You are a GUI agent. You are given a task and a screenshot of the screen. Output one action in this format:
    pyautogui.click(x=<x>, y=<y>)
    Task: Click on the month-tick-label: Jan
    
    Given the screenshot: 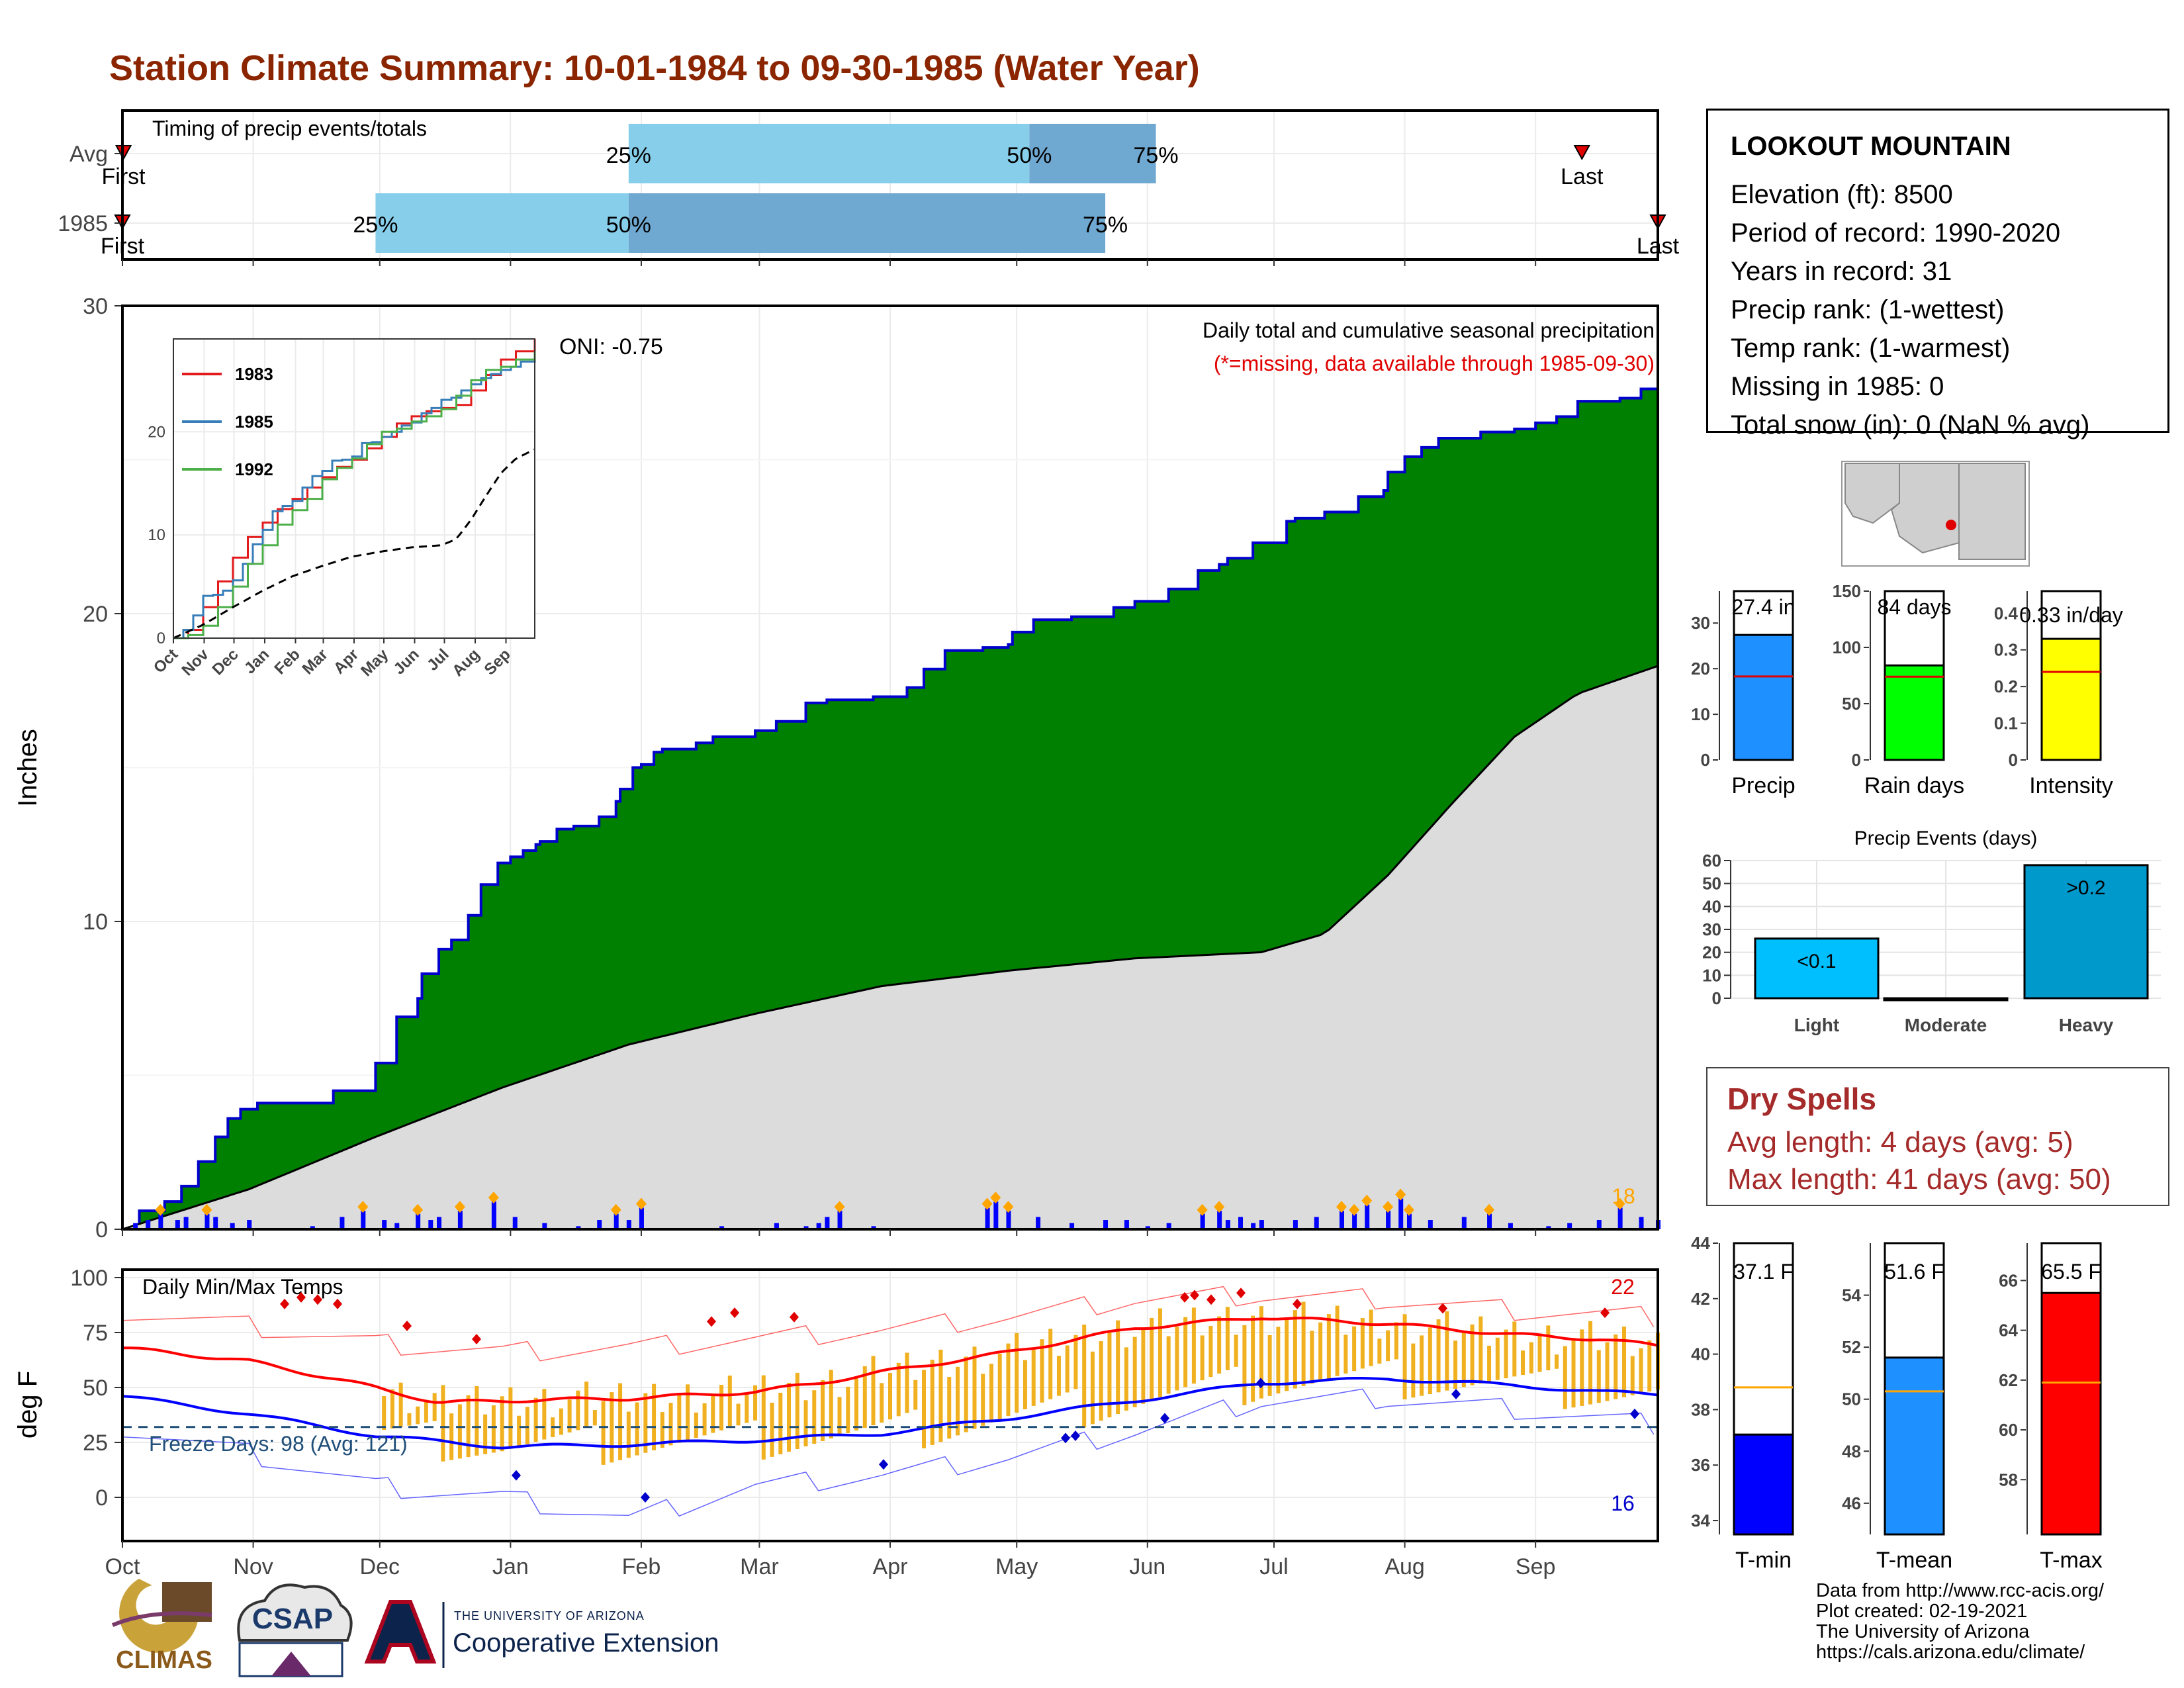 What is the action you would take?
    pyautogui.click(x=510, y=1566)
    